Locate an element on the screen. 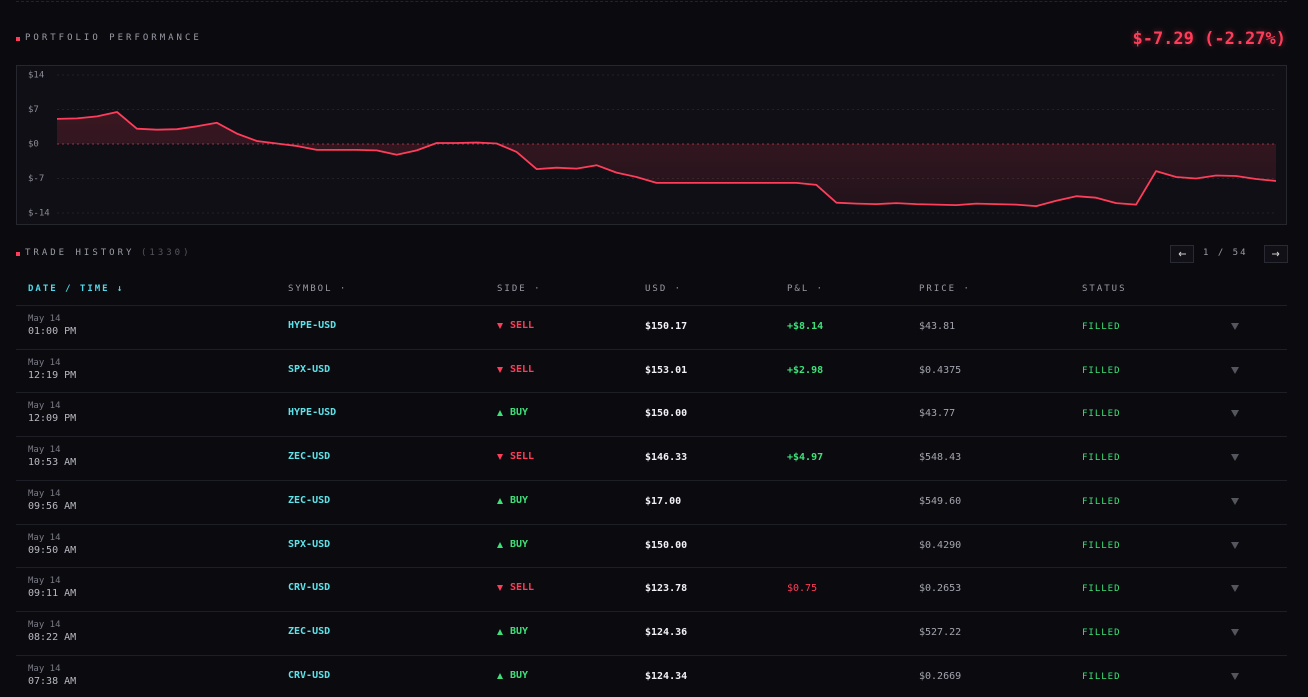  area is located at coordinates (666, 159).